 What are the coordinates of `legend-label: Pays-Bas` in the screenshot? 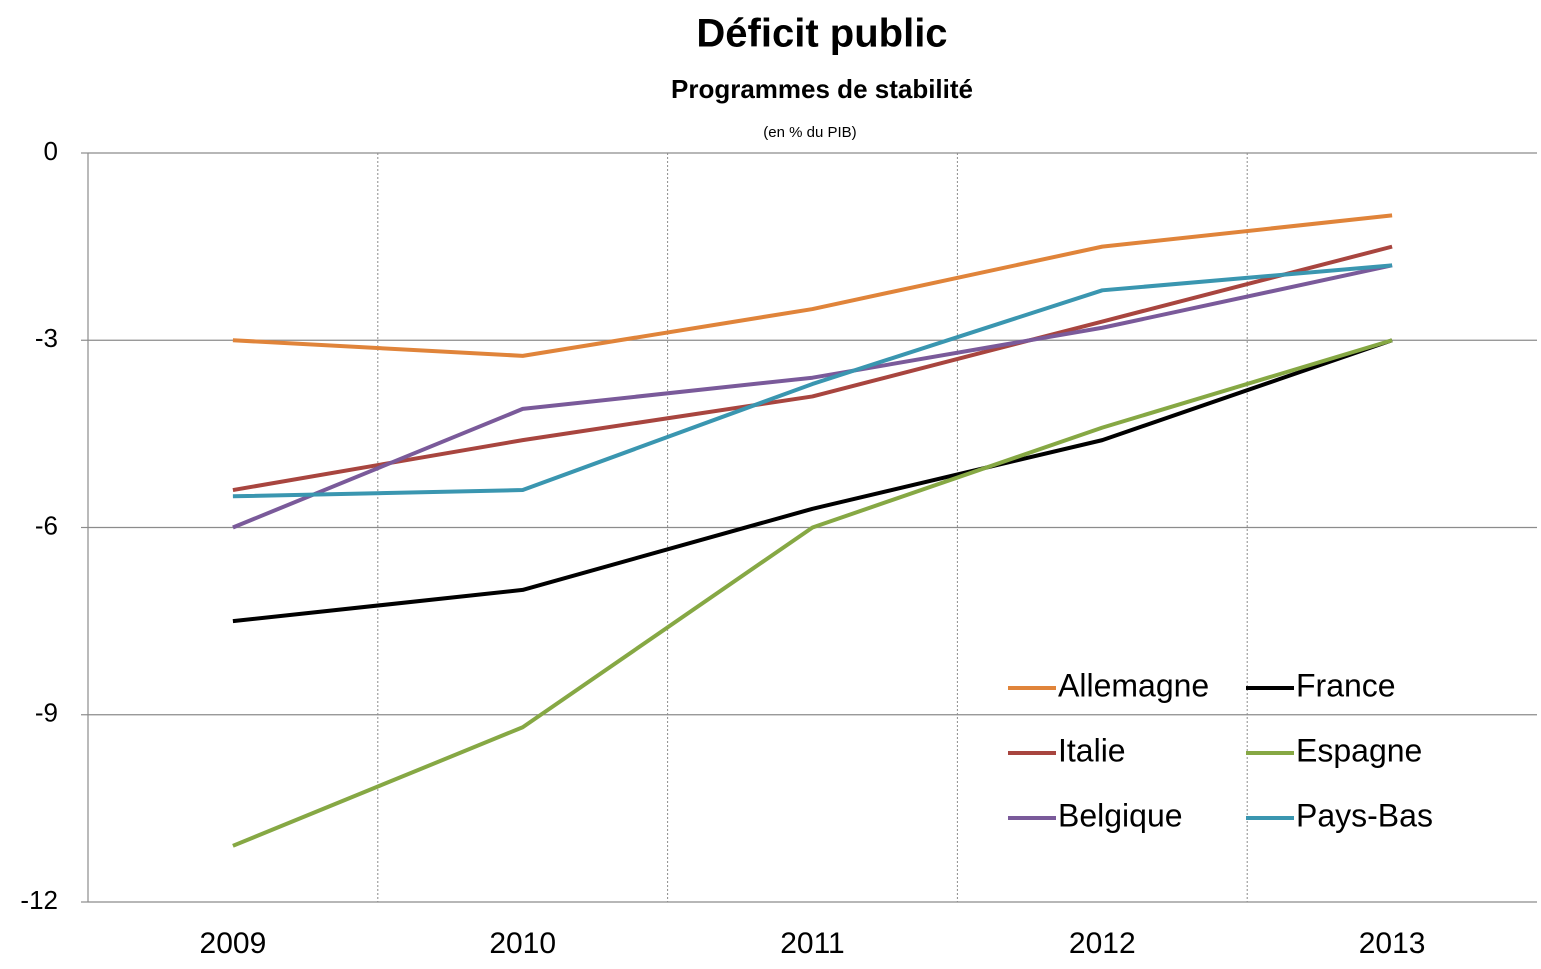 It's located at (1364, 815).